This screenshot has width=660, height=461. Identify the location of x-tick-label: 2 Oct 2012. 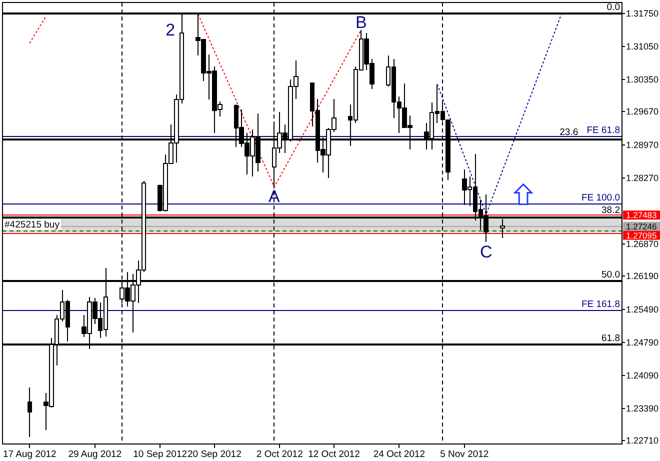
(279, 454).